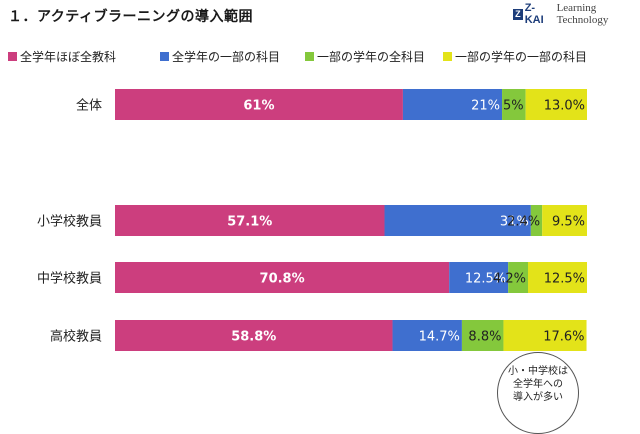  I want to click on data-label: 5%, so click(513, 106).